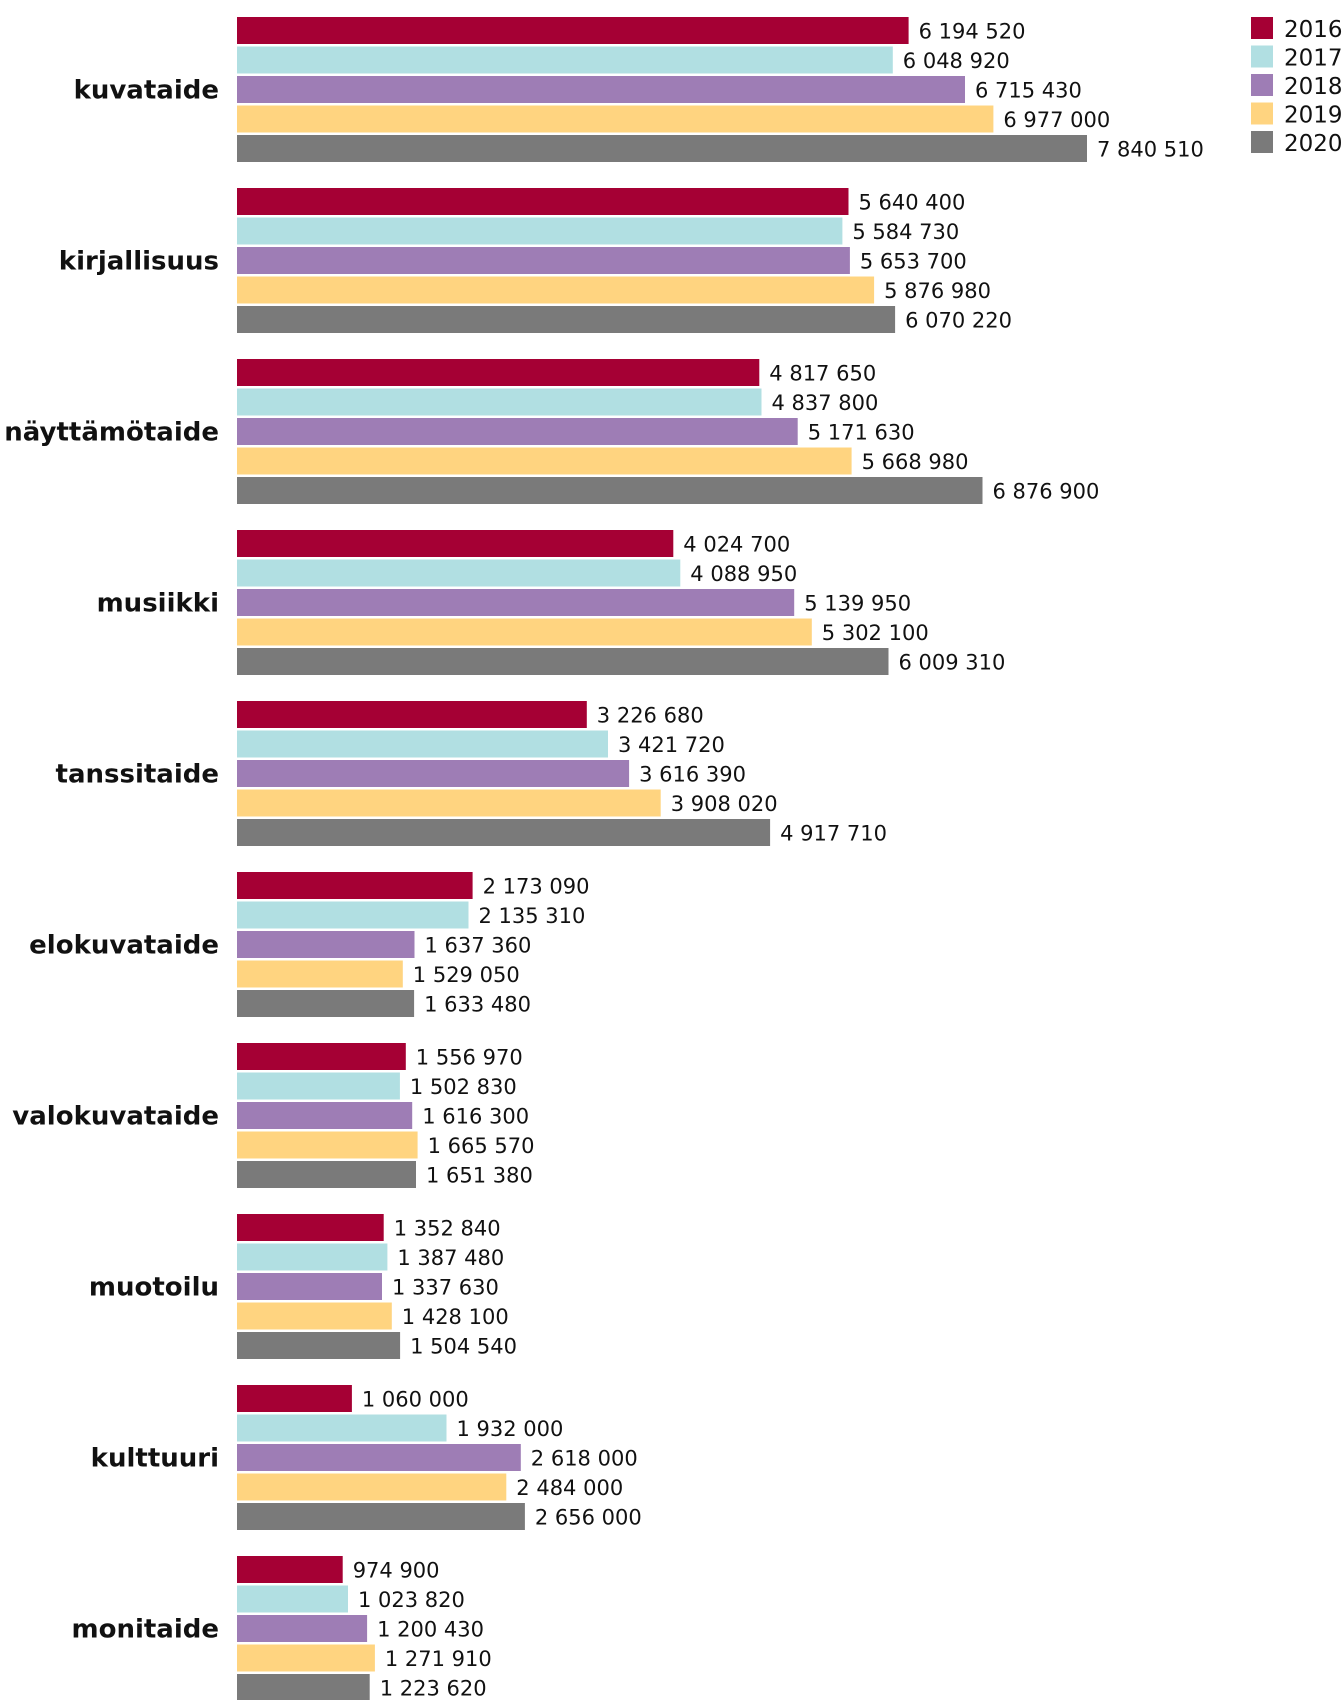 This screenshot has height=1700, width=1344. I want to click on legend-label: 2019, so click(1313, 116).